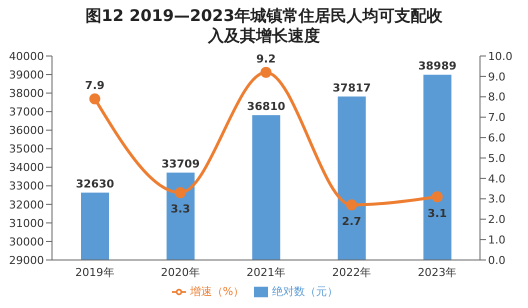 Image resolution: width=528 pixels, height=308 pixels. Describe the element at coordinates (497, 117) in the screenshot. I see `y2-tick-label: 7.0` at that location.